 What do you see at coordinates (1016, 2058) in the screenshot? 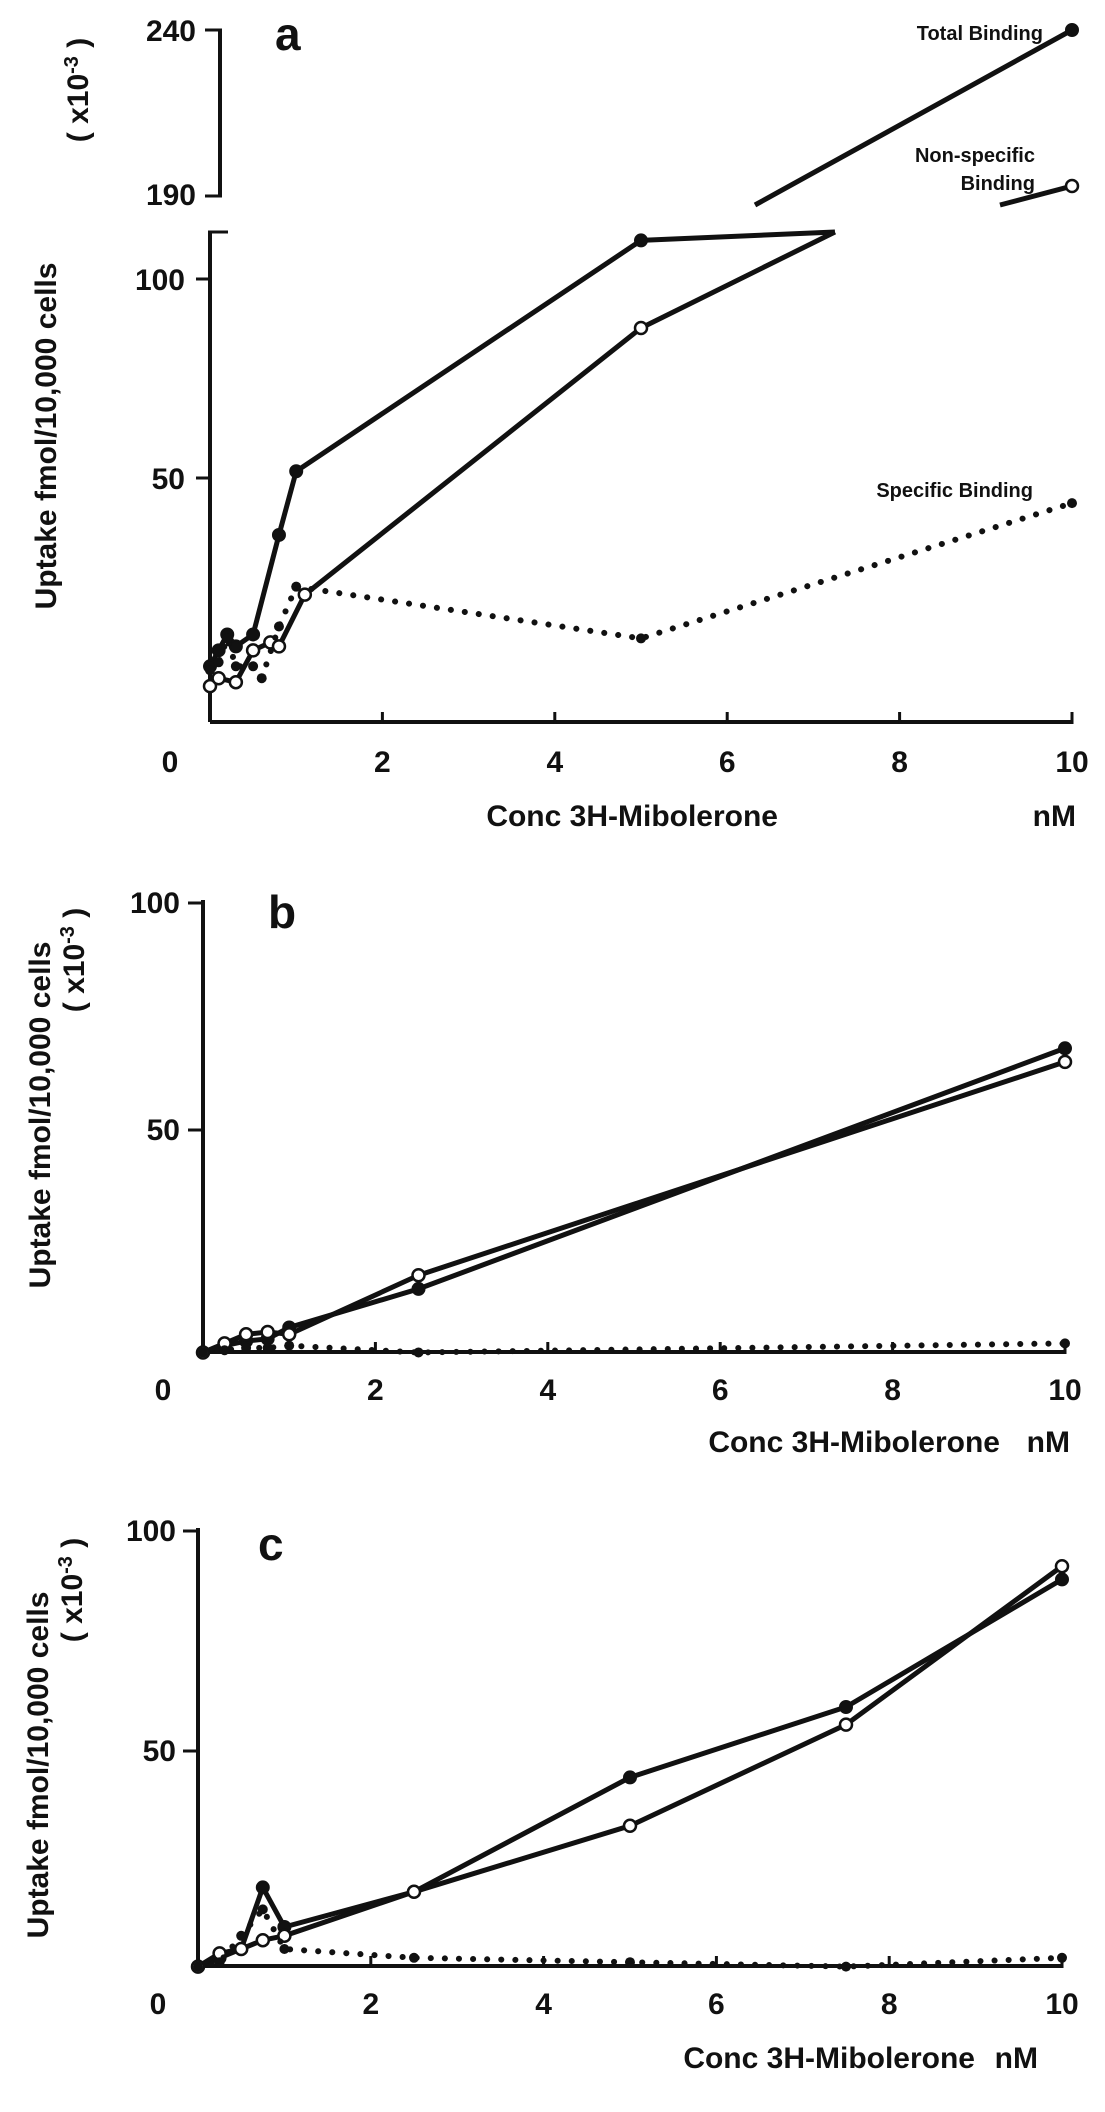
I see `panel-c-x-unit: nM` at bounding box center [1016, 2058].